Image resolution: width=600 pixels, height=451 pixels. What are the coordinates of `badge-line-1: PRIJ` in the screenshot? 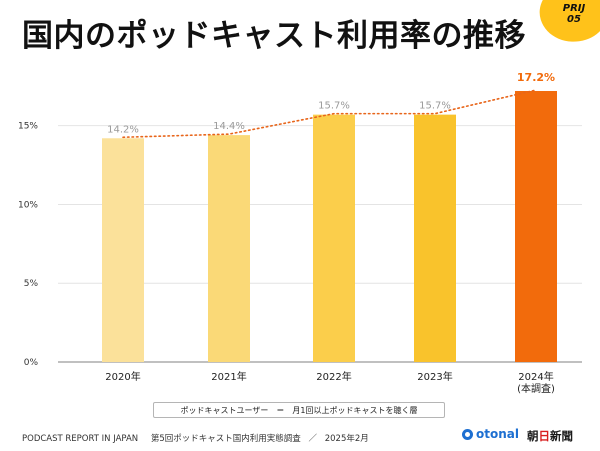 It's located at (574, 8).